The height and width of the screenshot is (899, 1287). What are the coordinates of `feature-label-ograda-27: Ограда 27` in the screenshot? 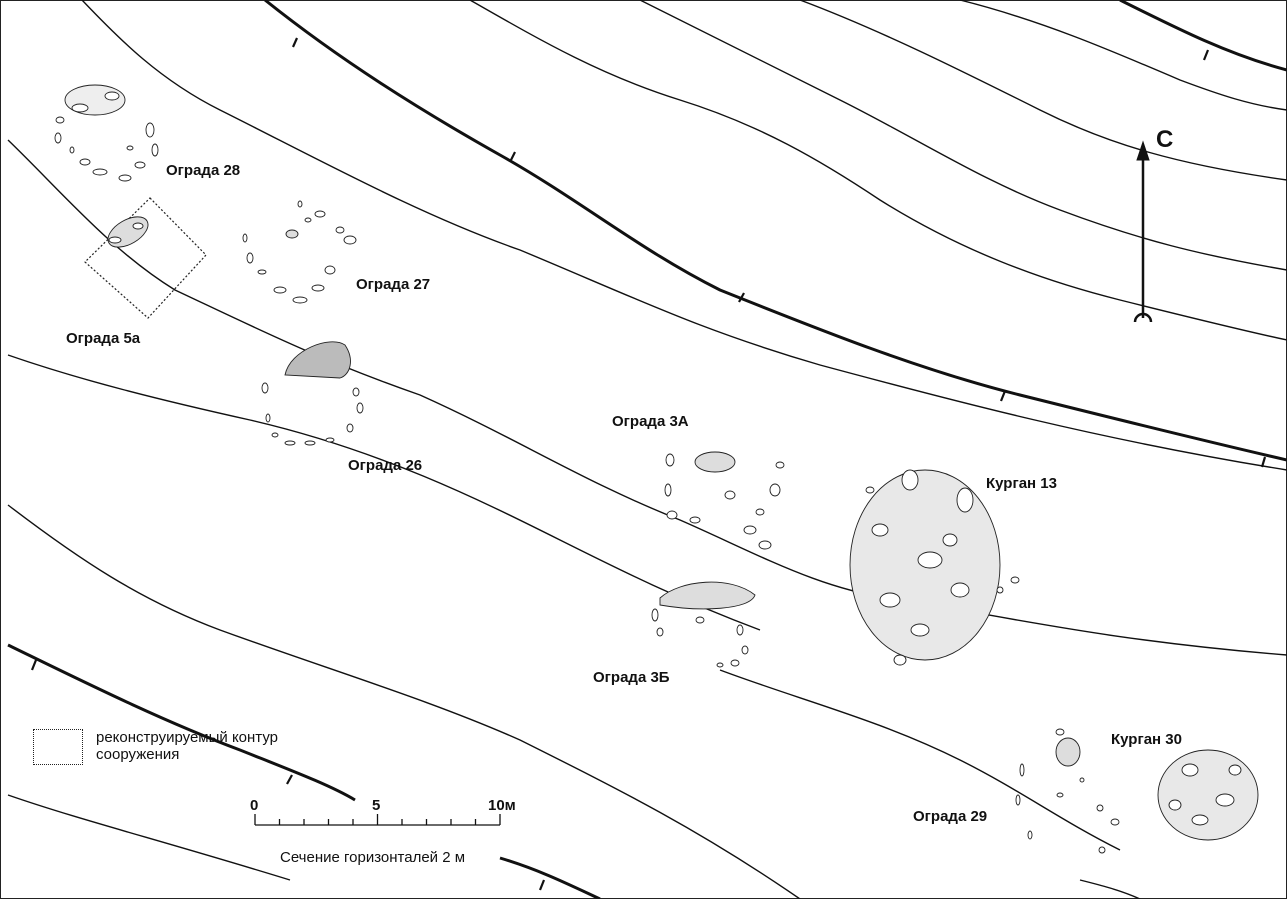 It's located at (393, 284).